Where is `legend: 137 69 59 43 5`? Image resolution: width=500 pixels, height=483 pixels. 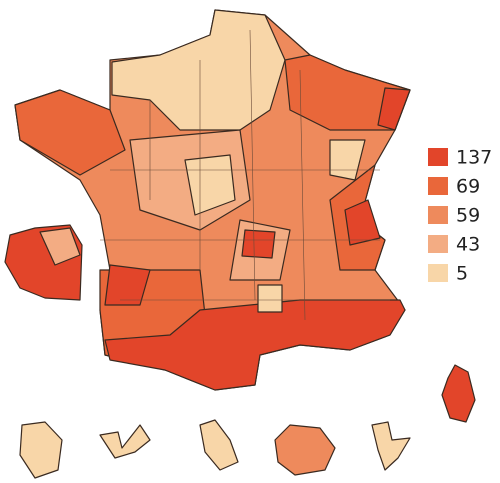 legend: 137 69 59 43 5 is located at coordinates (460, 216).